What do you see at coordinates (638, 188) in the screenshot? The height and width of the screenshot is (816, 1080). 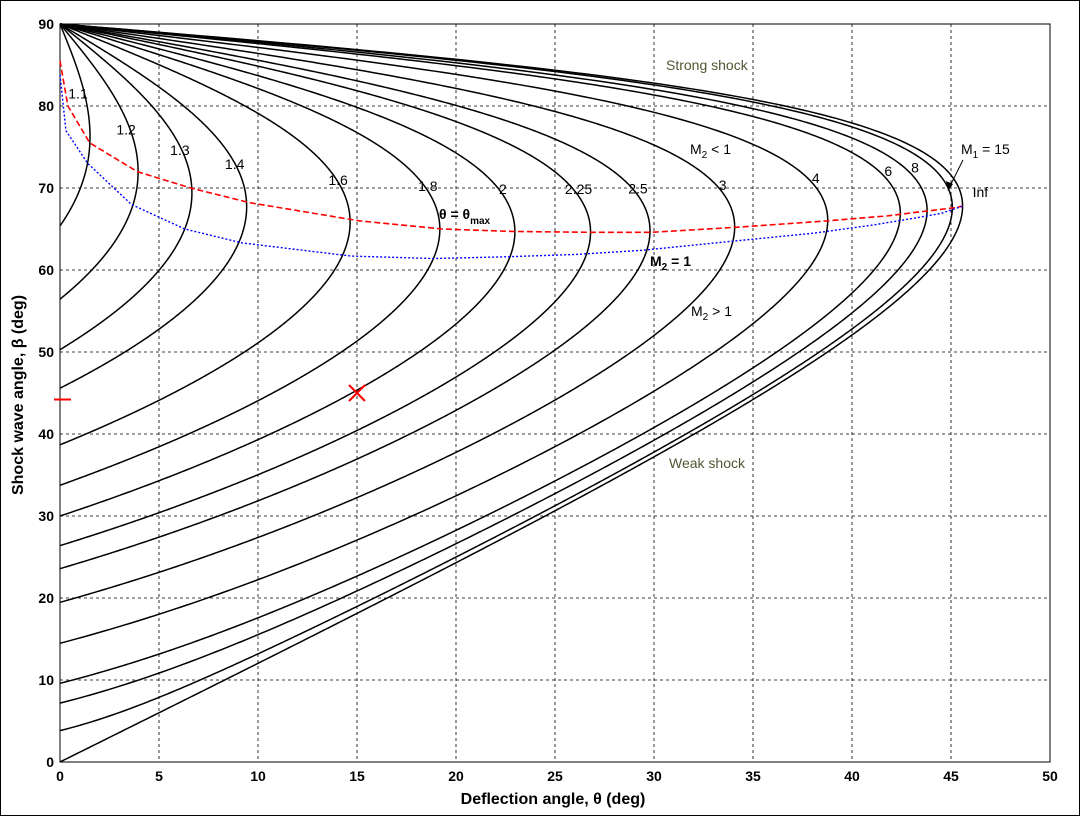 I see `curve-label: 2.5` at bounding box center [638, 188].